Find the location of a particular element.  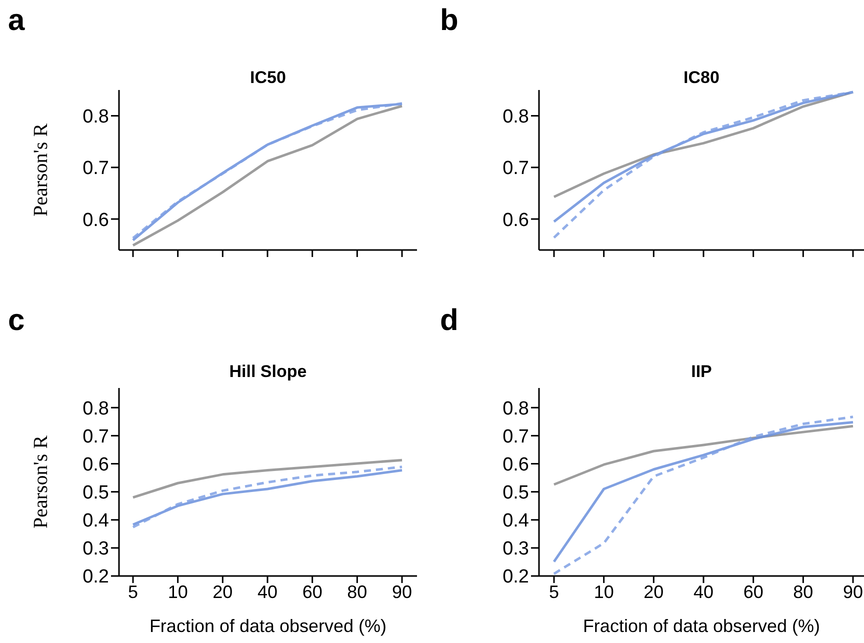

text: c is located at coordinates (16, 321).